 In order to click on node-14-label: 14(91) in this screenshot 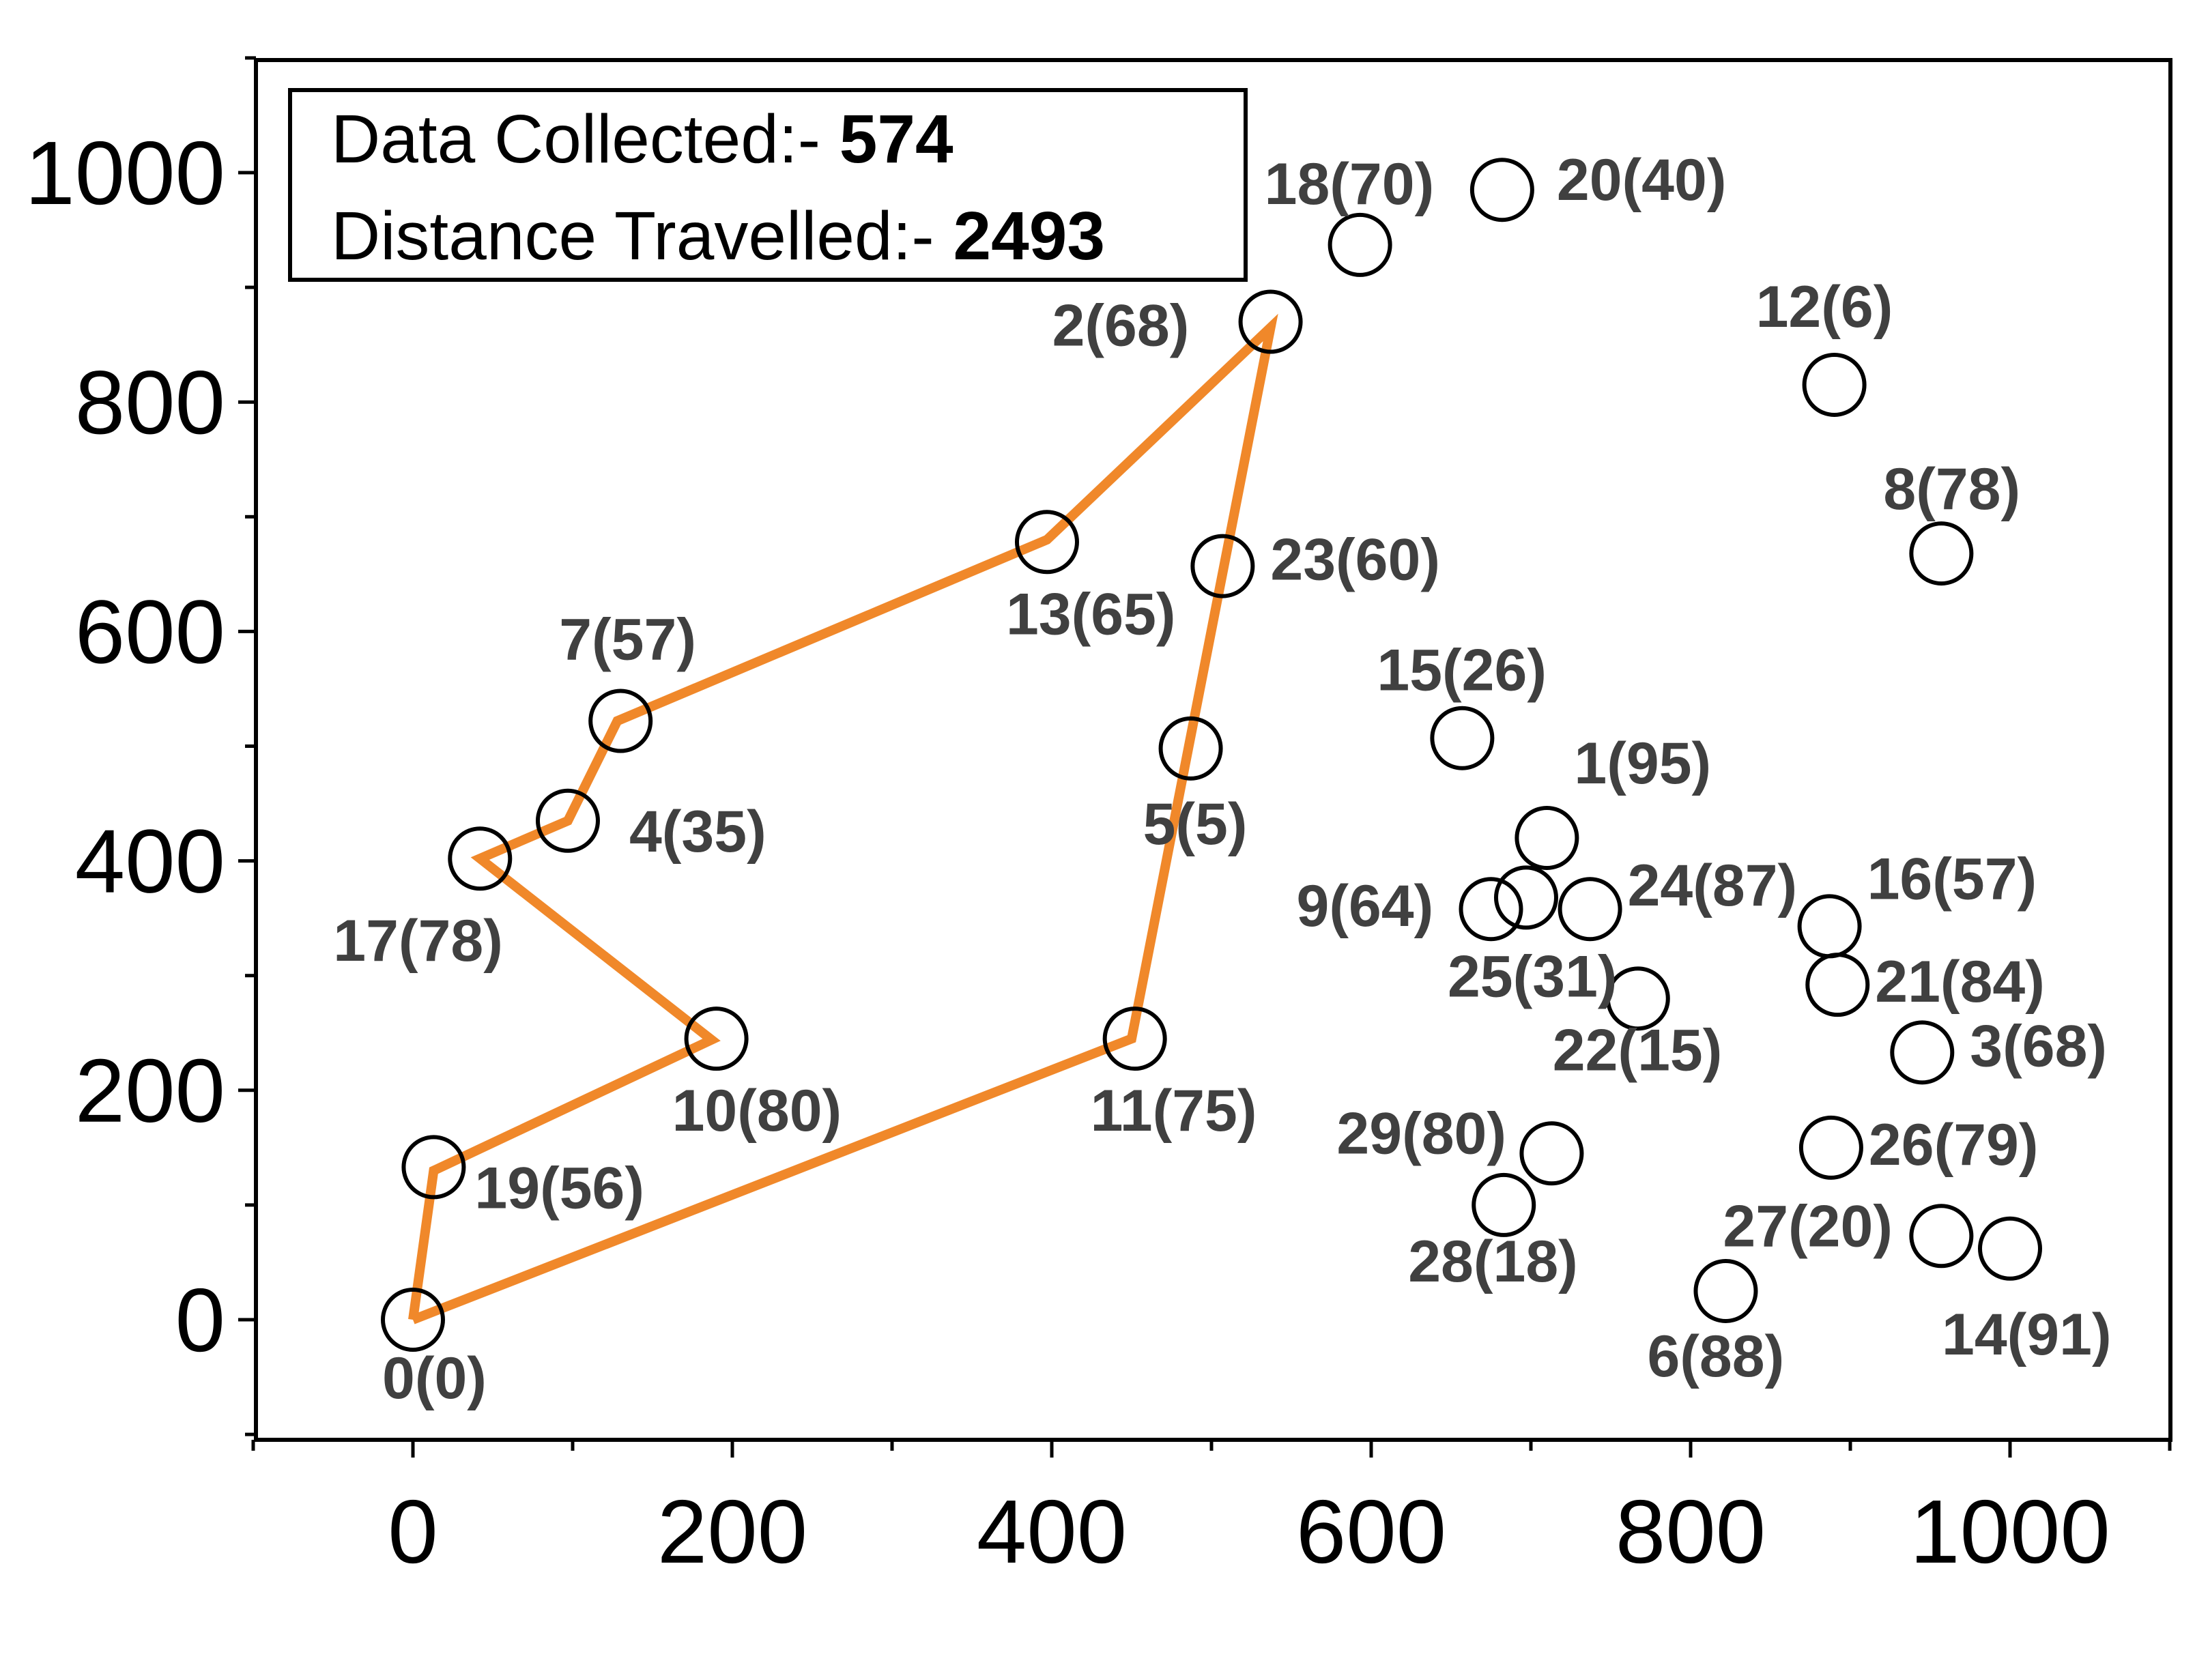, I will do `click(2027, 1334)`.